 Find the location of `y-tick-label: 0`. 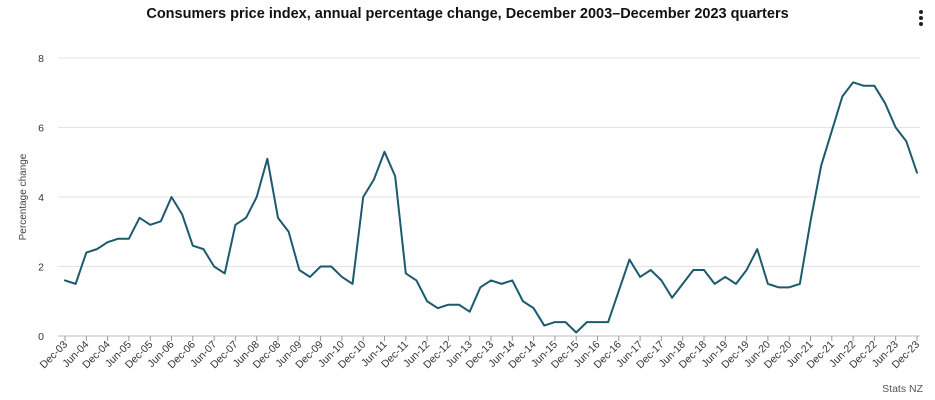

y-tick-label: 0 is located at coordinates (41, 337).